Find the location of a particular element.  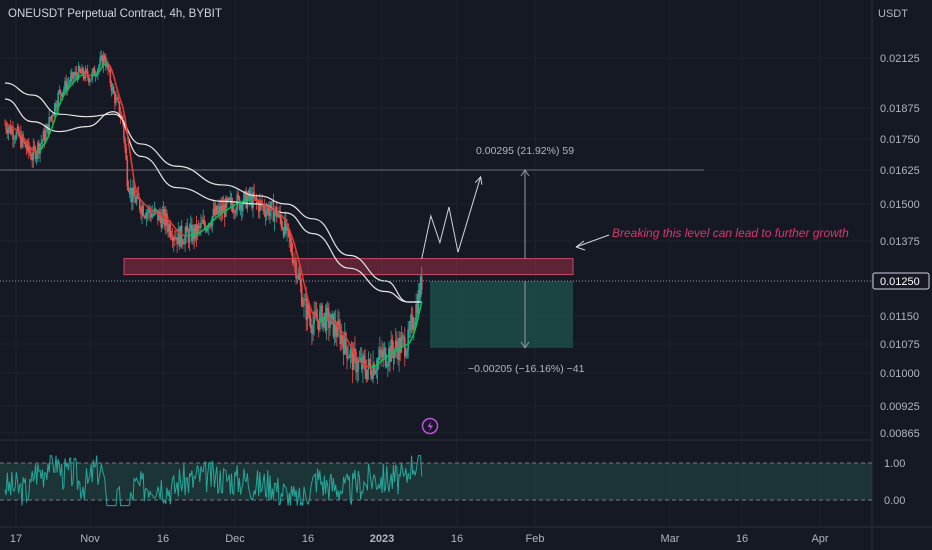

time-tick-label: Mar is located at coordinates (670, 539).